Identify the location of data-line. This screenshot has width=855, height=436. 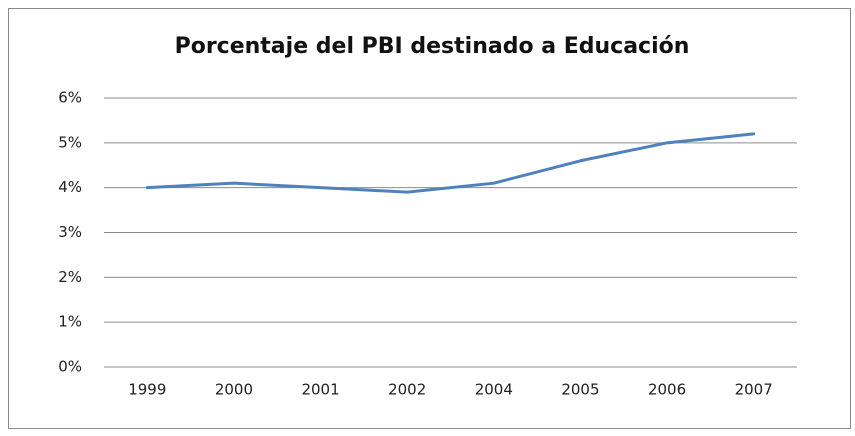
(450, 163).